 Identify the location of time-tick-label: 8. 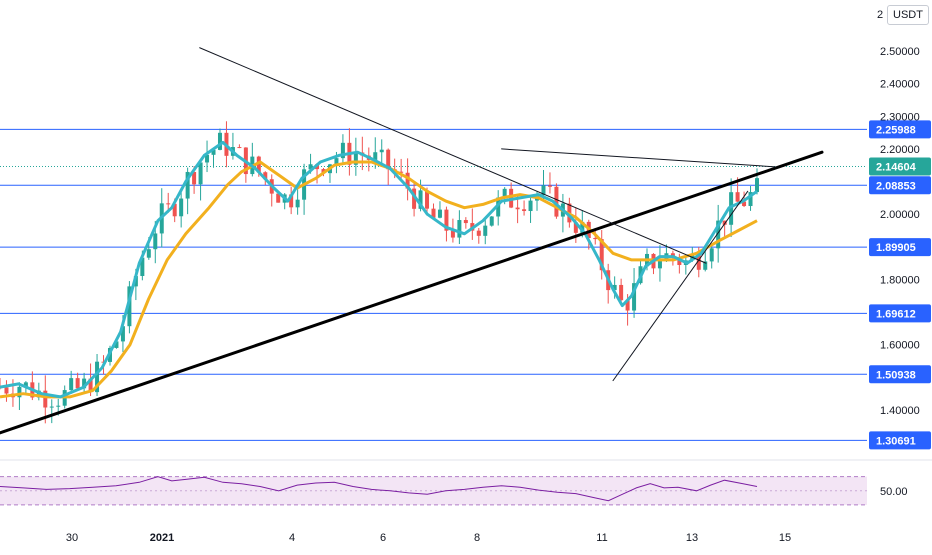
(477, 538).